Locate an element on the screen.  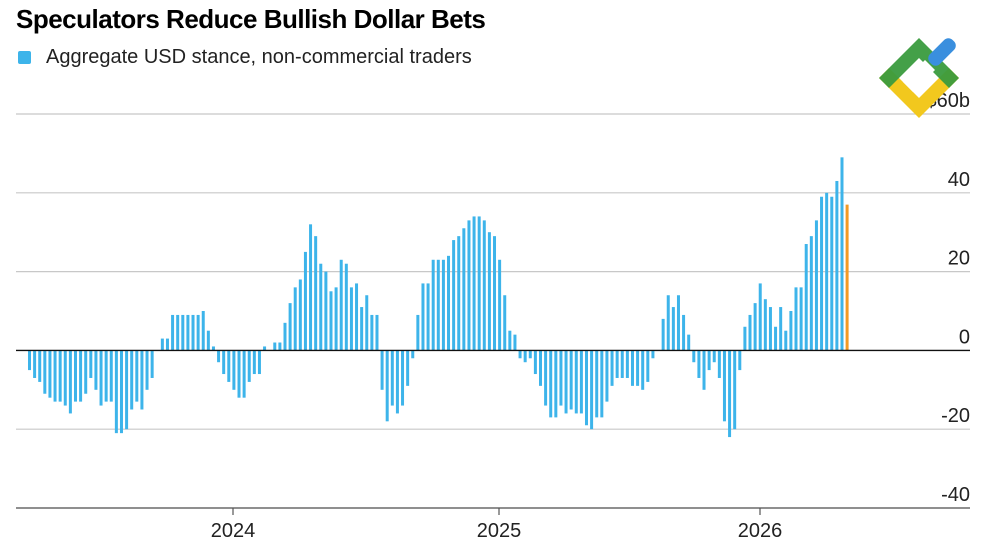
x-axis: 2024 2025 2026 is located at coordinates (493, 524).